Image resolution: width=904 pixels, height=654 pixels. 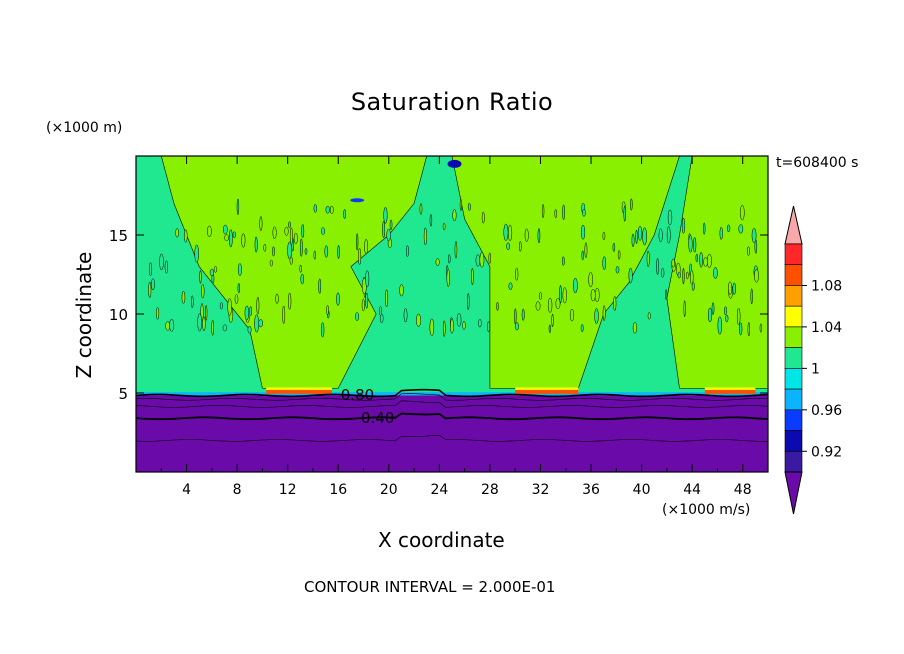 I want to click on dry-layer, so click(x=452, y=433).